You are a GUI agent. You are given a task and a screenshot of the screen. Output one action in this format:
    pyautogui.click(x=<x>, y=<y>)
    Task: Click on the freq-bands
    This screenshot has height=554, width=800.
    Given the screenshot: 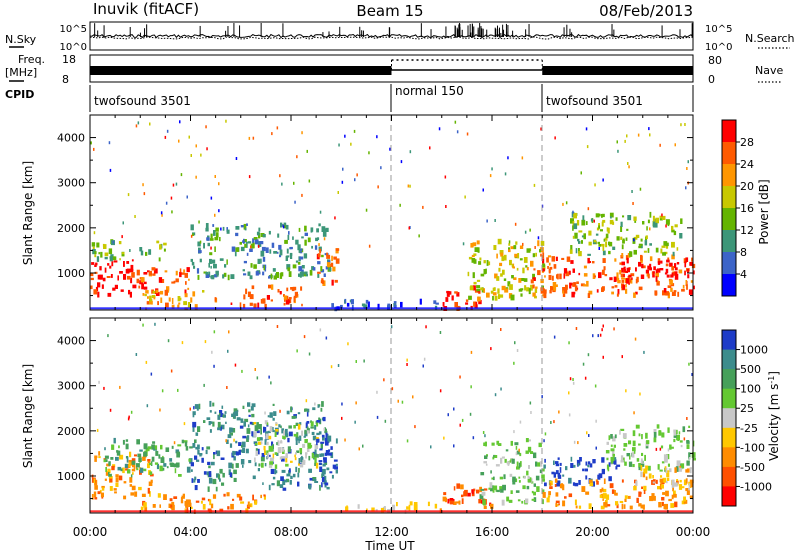 What is the action you would take?
    pyautogui.click(x=391, y=67)
    